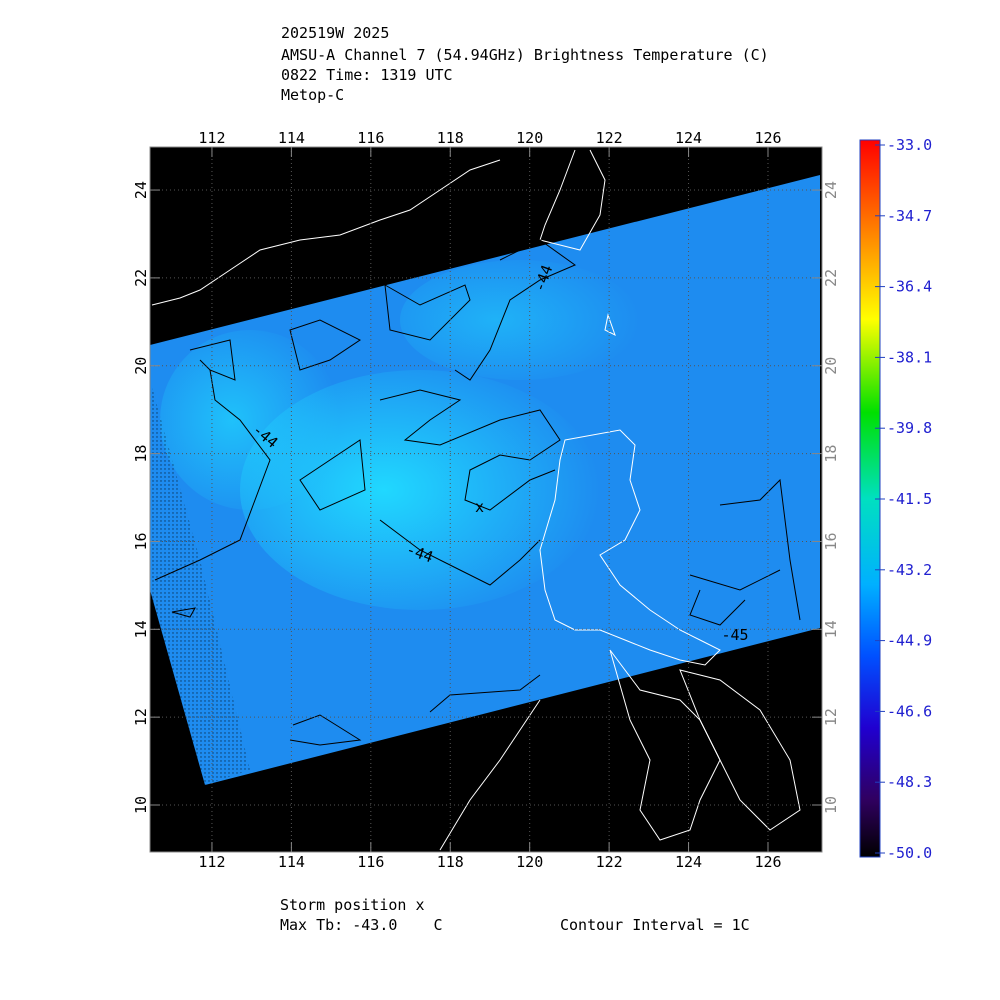 Image resolution: width=1000 pixels, height=1000 pixels. Describe the element at coordinates (909, 782) in the screenshot. I see `colorbar-label: -48.3` at that location.